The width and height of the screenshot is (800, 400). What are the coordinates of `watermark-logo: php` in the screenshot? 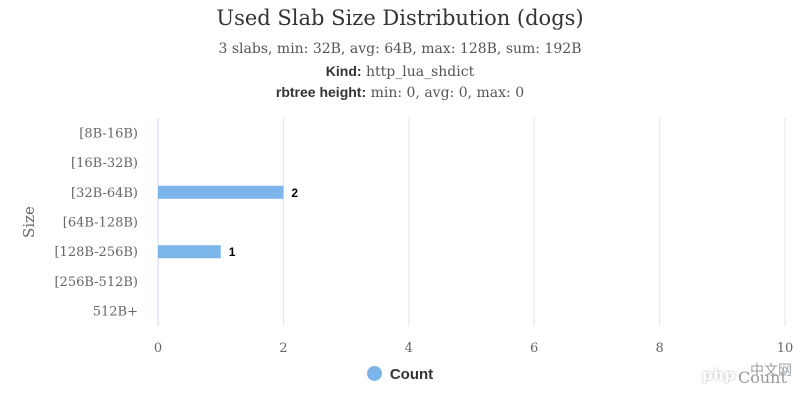 It's located at (719, 375).